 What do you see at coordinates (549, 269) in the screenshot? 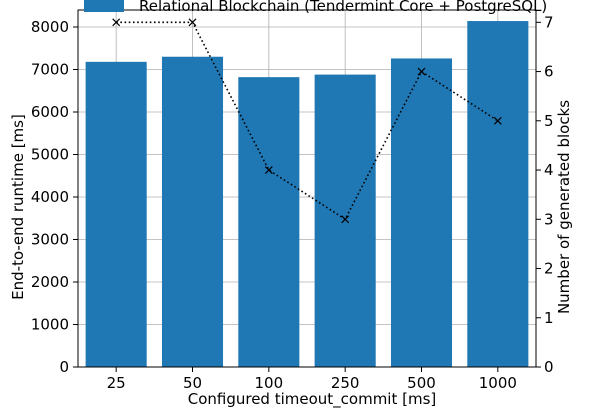
I see `y2-tick-label: 2` at bounding box center [549, 269].